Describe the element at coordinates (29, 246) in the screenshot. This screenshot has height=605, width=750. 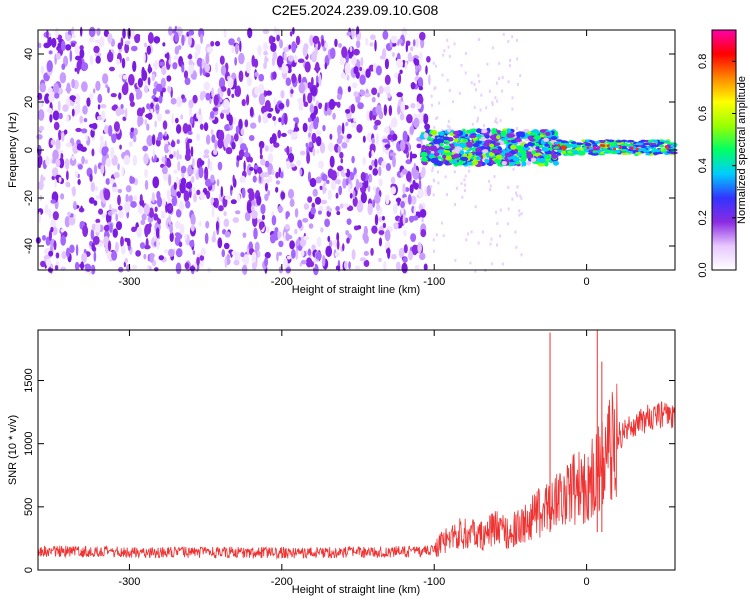
I see `y-tick-label: -40` at that location.